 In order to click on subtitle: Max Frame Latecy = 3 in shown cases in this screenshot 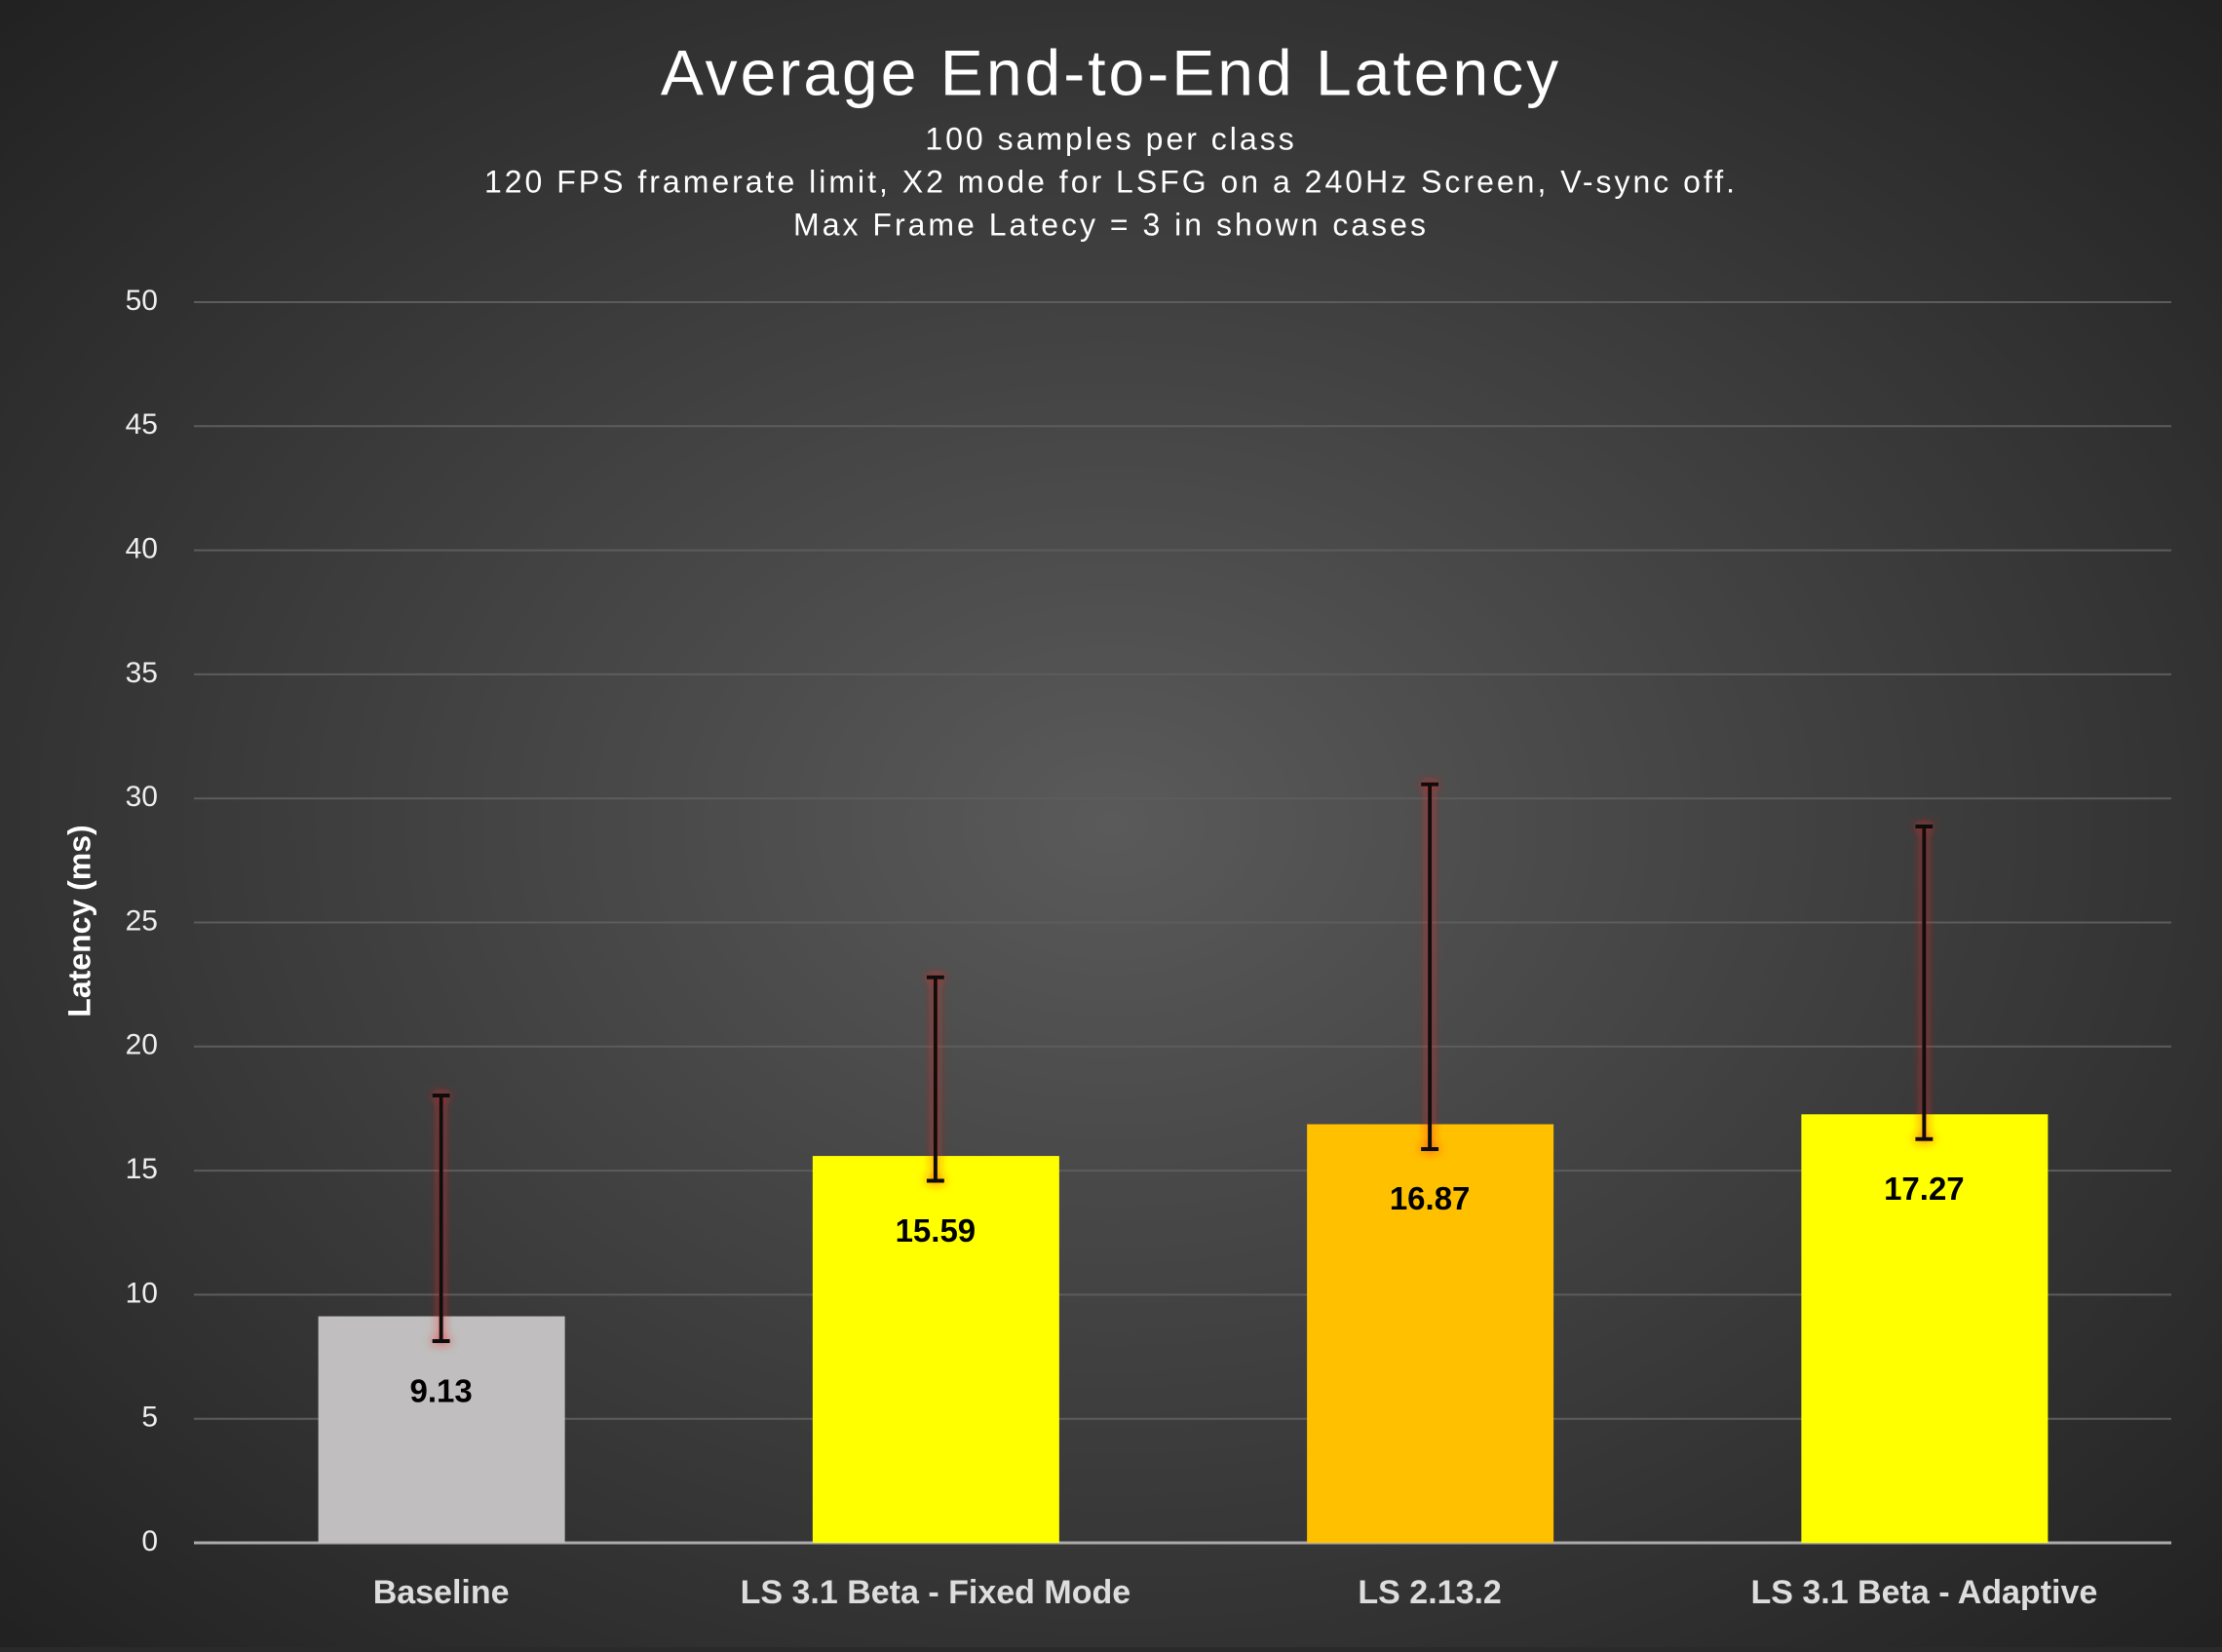, I will do `click(1111, 224)`.